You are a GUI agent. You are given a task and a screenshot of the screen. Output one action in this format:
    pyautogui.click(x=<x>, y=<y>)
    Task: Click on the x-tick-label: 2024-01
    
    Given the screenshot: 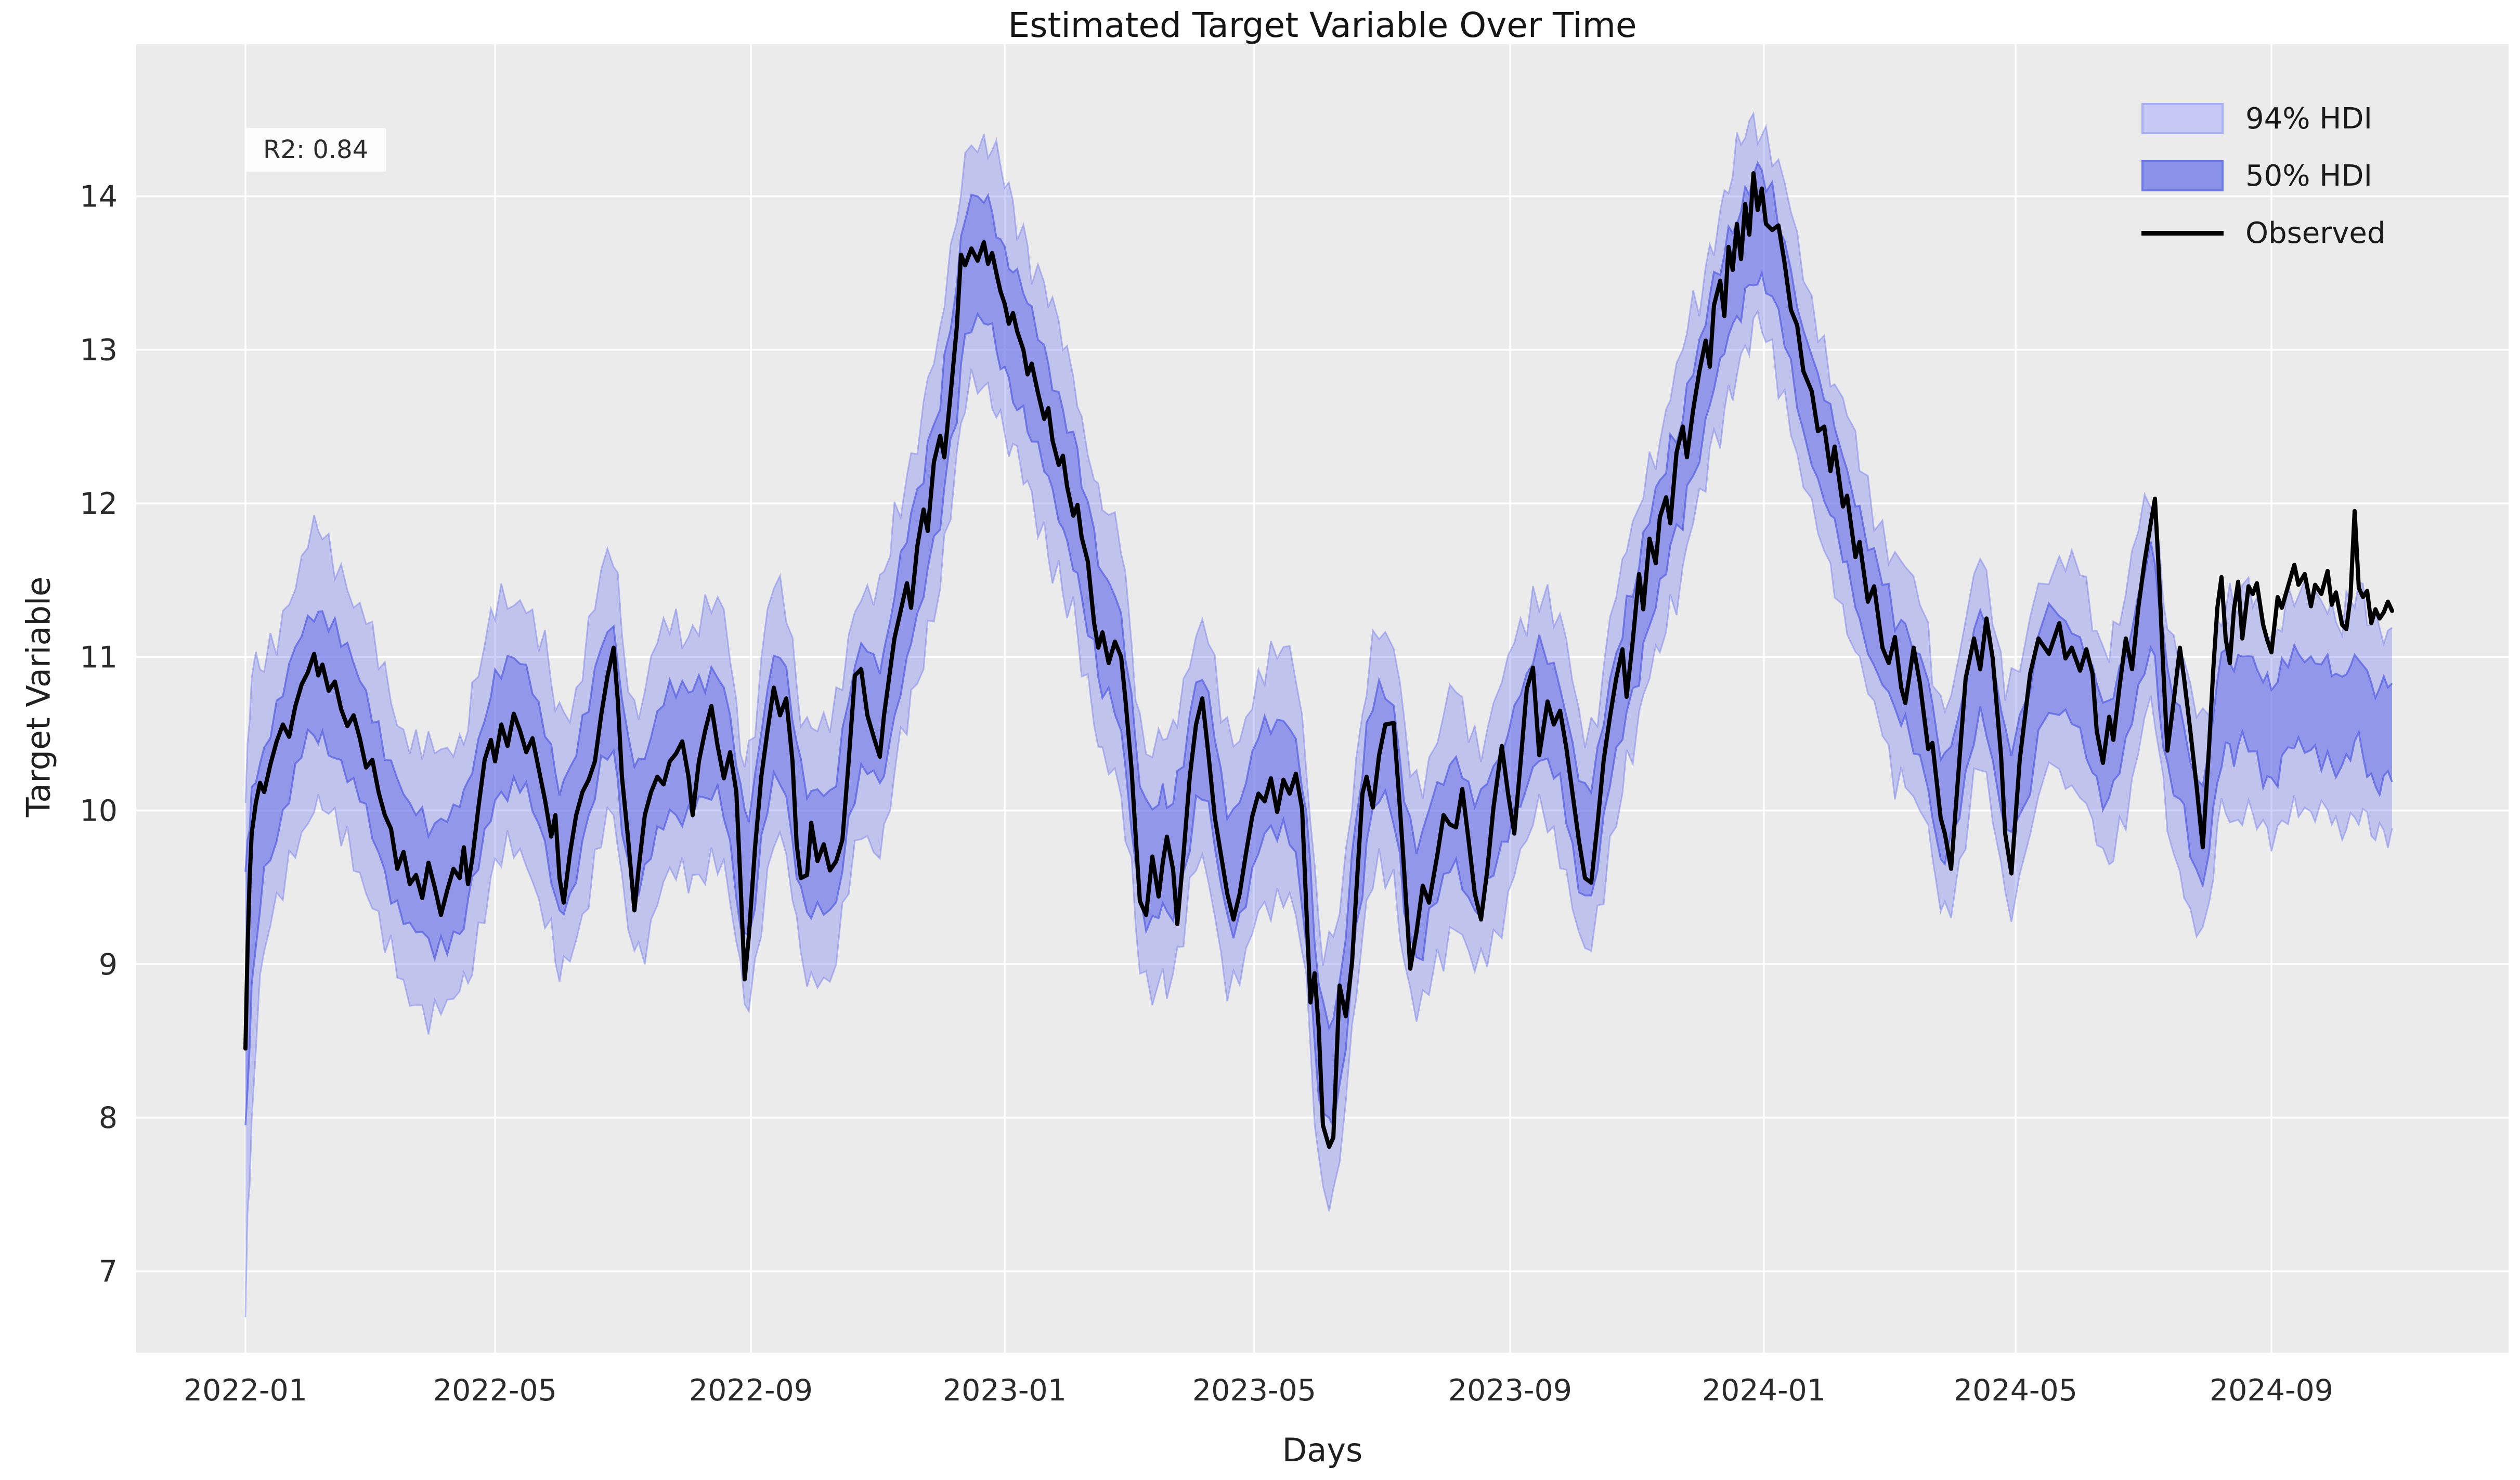 What is the action you would take?
    pyautogui.click(x=1764, y=1390)
    